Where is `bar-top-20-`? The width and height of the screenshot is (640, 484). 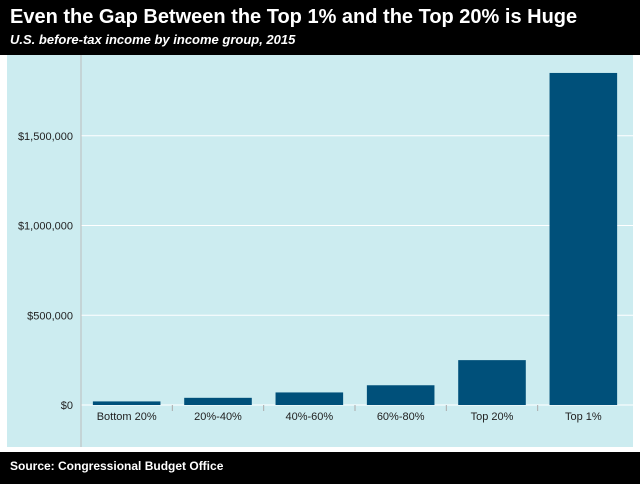 bar-top-20- is located at coordinates (492, 382).